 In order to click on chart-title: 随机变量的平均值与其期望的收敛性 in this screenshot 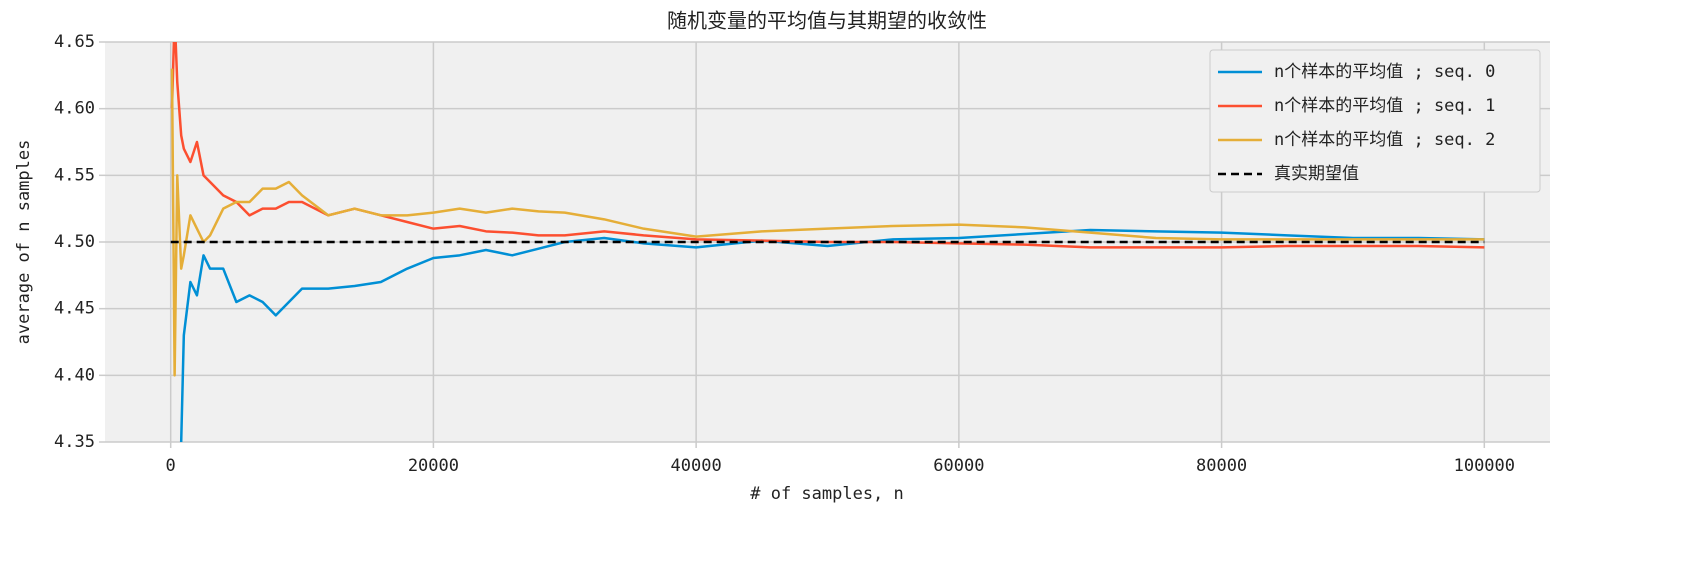, I will do `click(827, 21)`.